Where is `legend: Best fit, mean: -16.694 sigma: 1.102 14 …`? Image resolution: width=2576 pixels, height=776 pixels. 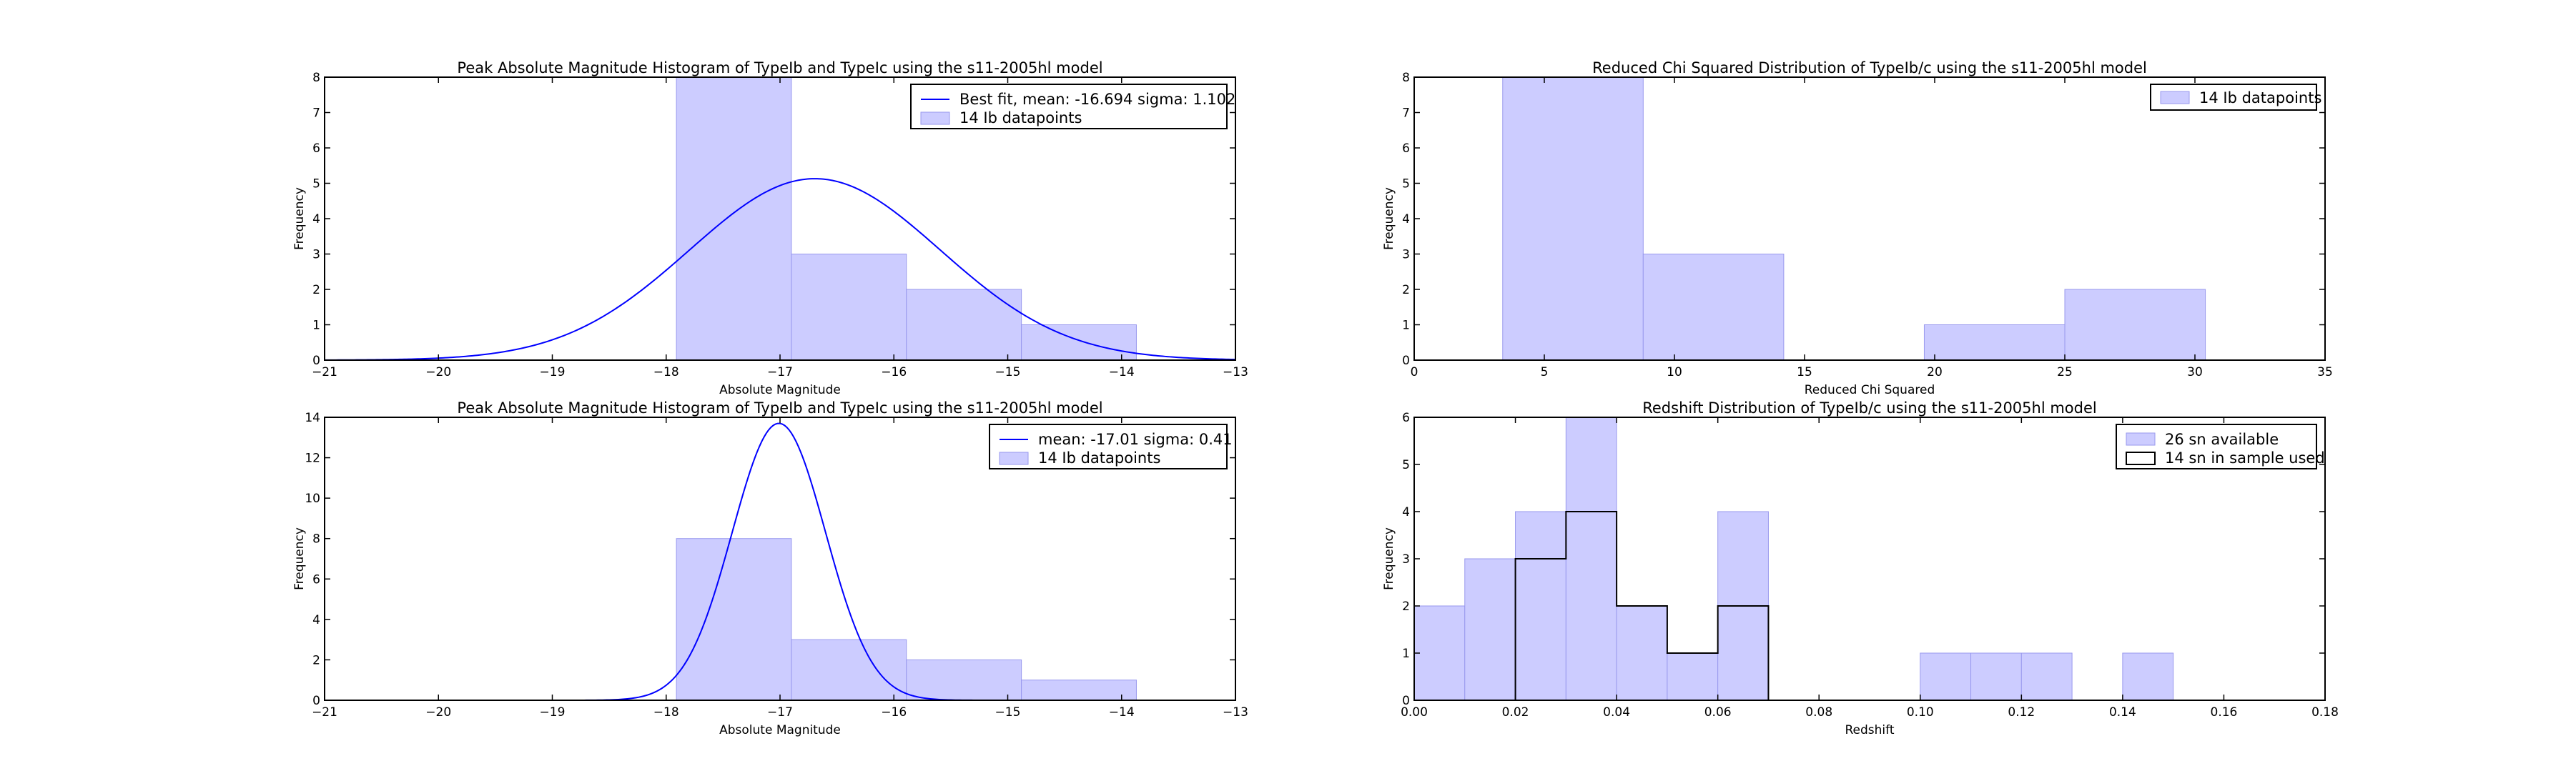
legend: Best fit, mean: -16.694 sigma: 1.102 14 … is located at coordinates (1072, 106).